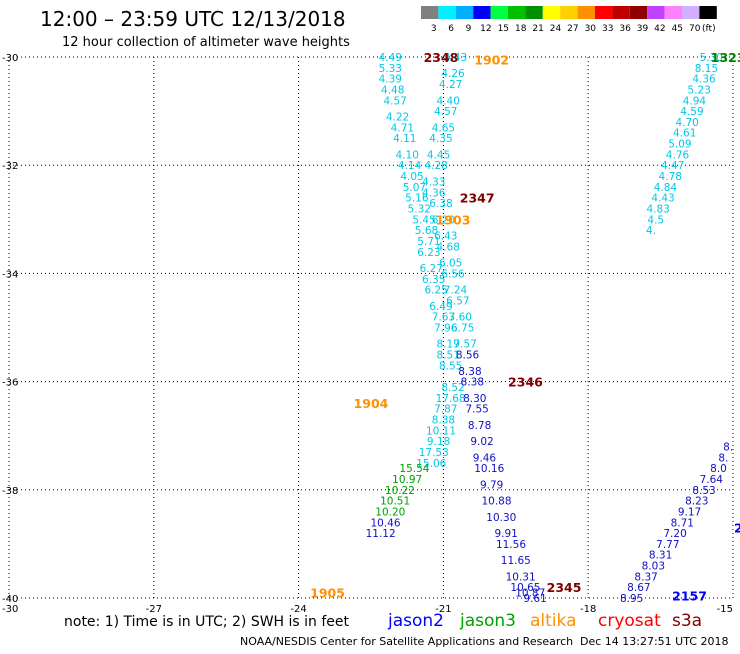  I want to click on wave-height-value: 4.68, so click(448, 247).